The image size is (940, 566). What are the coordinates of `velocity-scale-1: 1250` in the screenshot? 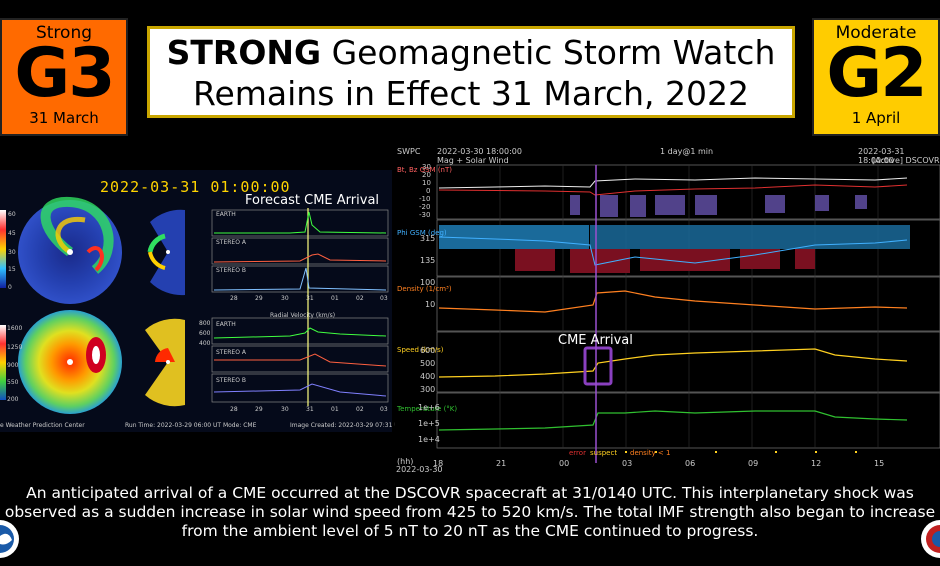 It's located at (15, 347).